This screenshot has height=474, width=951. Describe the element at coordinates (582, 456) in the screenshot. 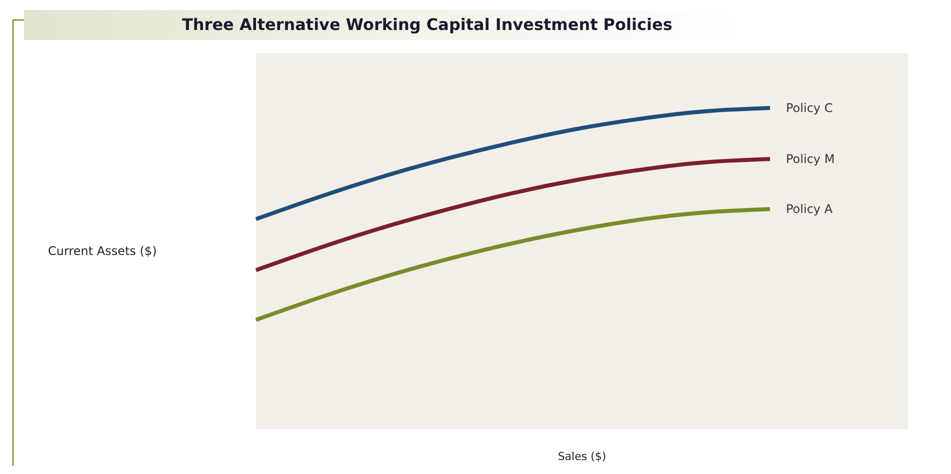

I see `text: Sales ($)` at that location.